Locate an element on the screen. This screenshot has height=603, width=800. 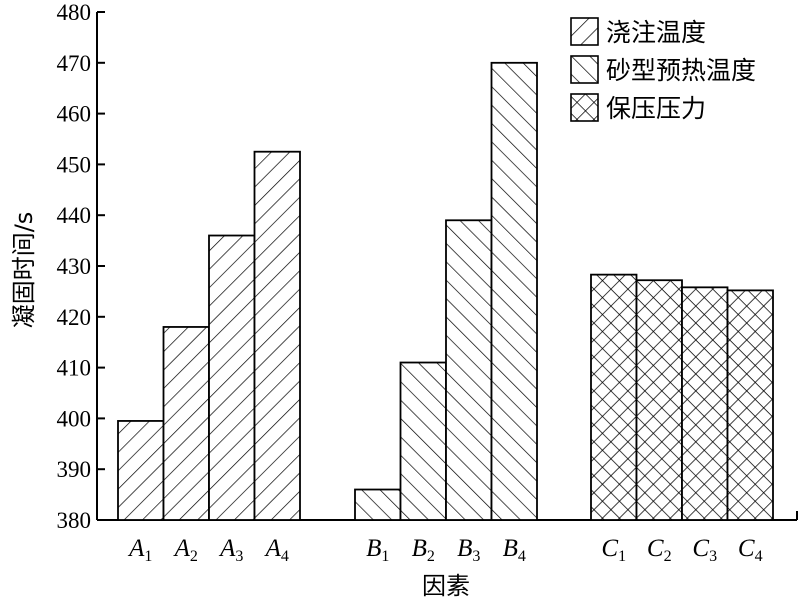
legend-item: 浇注温度 is located at coordinates (638, 32).